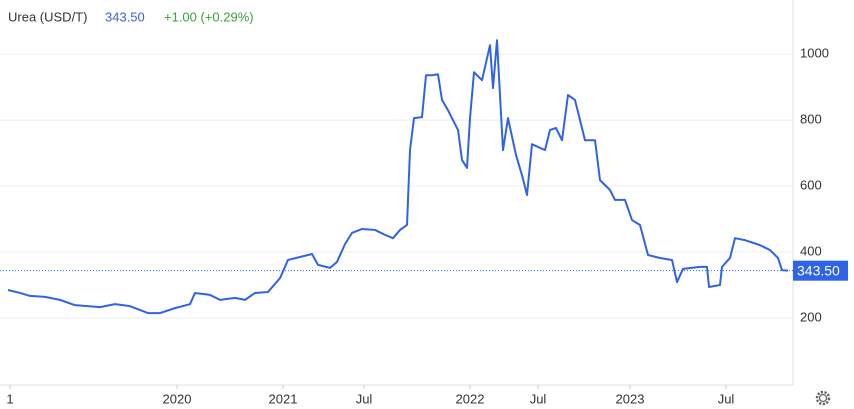 The width and height of the screenshot is (854, 409). I want to click on x-tick-label: 2021, so click(283, 398).